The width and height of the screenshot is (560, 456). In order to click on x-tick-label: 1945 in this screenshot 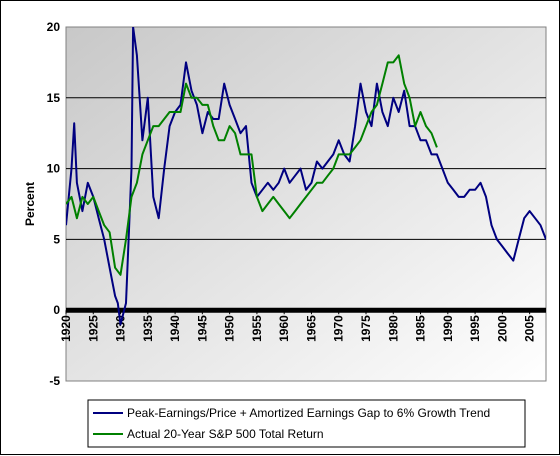, I will do `click(202, 328)`.